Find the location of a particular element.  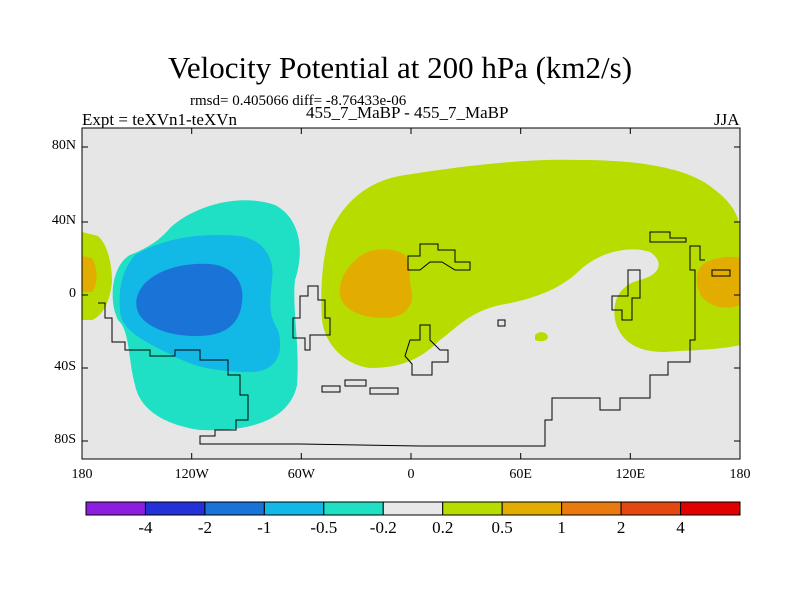

colorbar is located at coordinates (413, 508).